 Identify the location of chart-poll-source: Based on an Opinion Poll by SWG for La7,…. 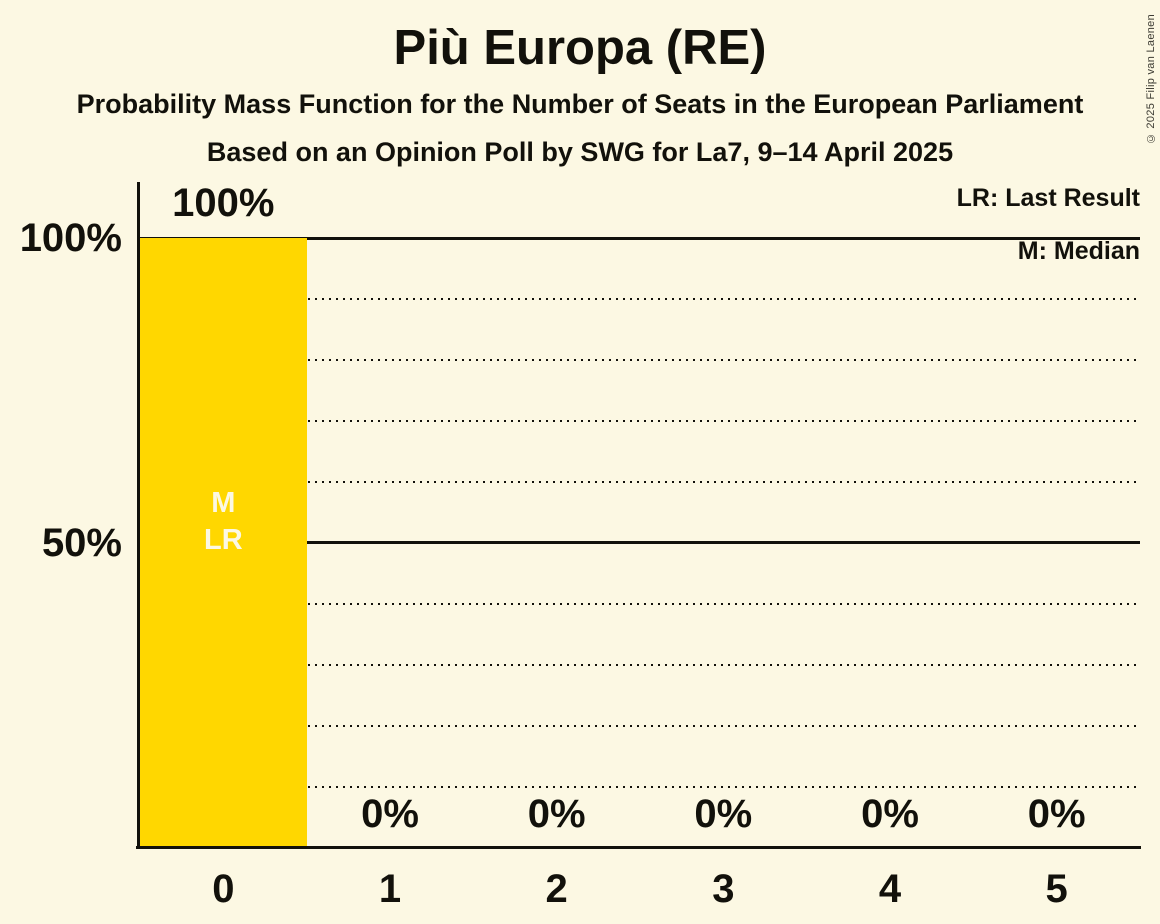
(580, 152).